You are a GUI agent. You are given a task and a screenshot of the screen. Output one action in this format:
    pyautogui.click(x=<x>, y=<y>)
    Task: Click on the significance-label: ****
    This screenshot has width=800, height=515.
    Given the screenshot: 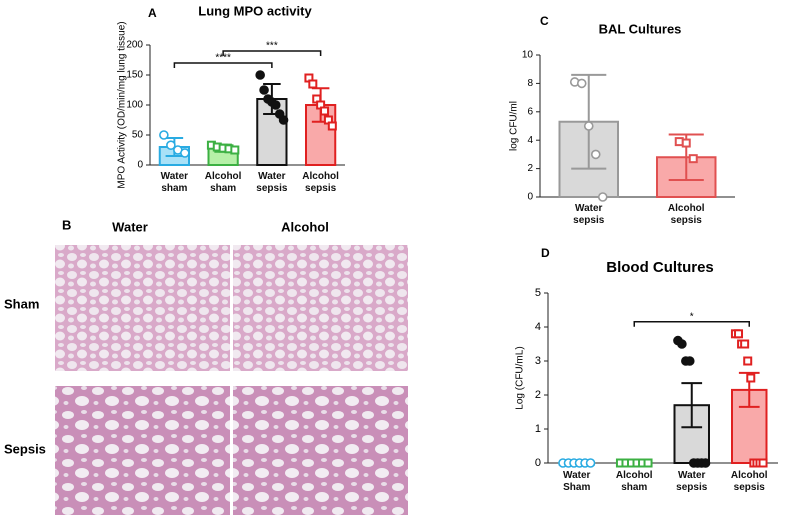 What is the action you would take?
    pyautogui.click(x=223, y=58)
    